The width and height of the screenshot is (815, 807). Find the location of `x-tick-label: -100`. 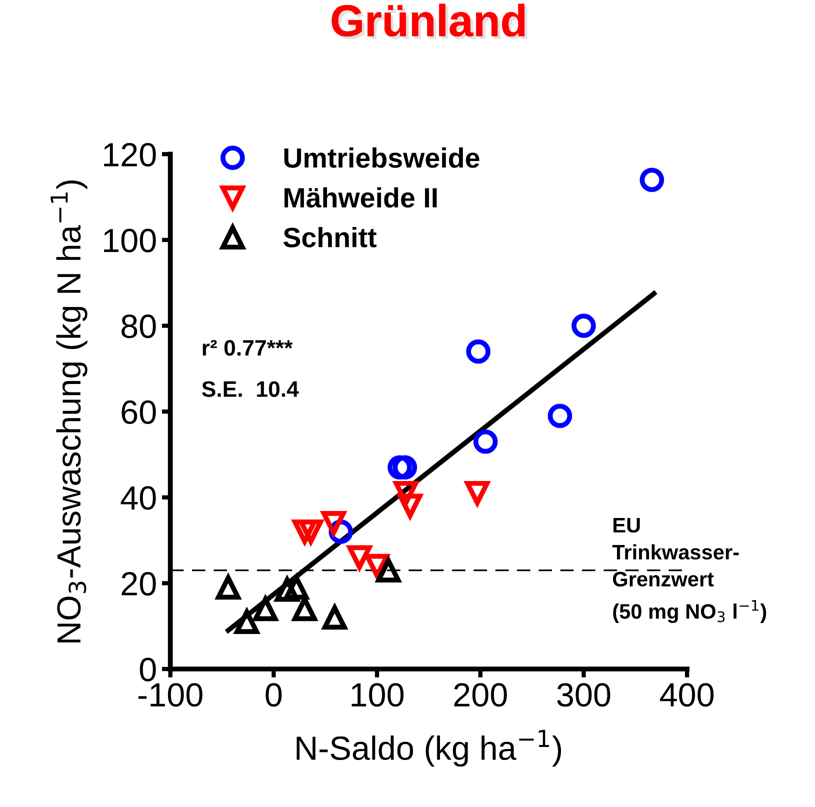

x-tick-label: -100 is located at coordinates (170, 695).